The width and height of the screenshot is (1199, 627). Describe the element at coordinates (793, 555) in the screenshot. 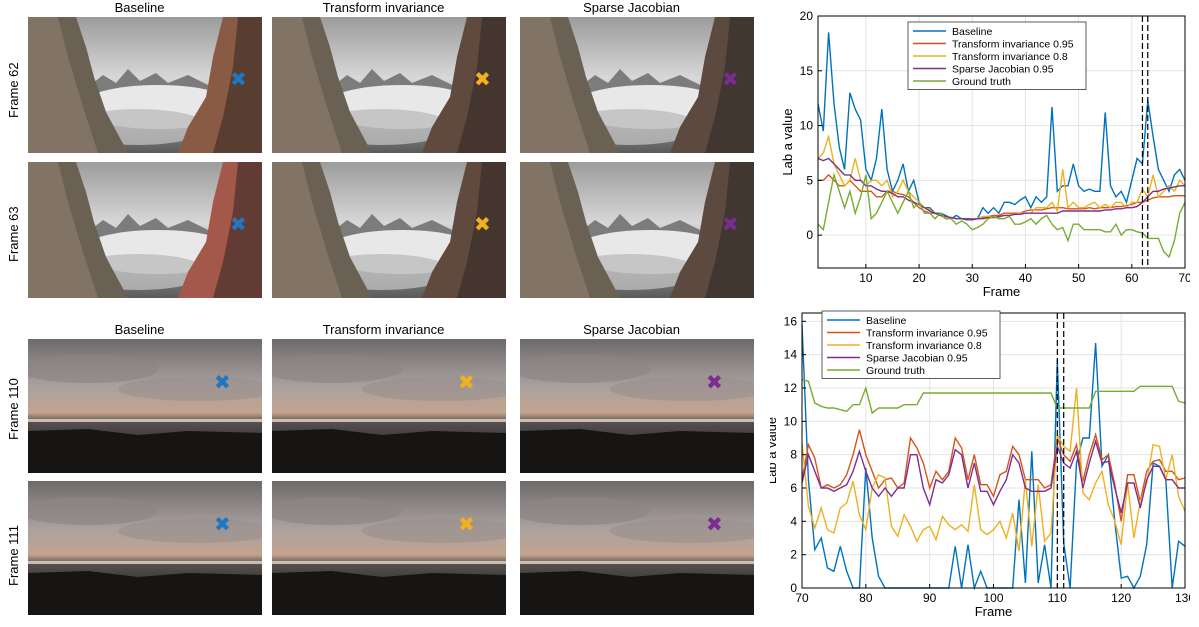

I see `y-tick-label: 2` at that location.